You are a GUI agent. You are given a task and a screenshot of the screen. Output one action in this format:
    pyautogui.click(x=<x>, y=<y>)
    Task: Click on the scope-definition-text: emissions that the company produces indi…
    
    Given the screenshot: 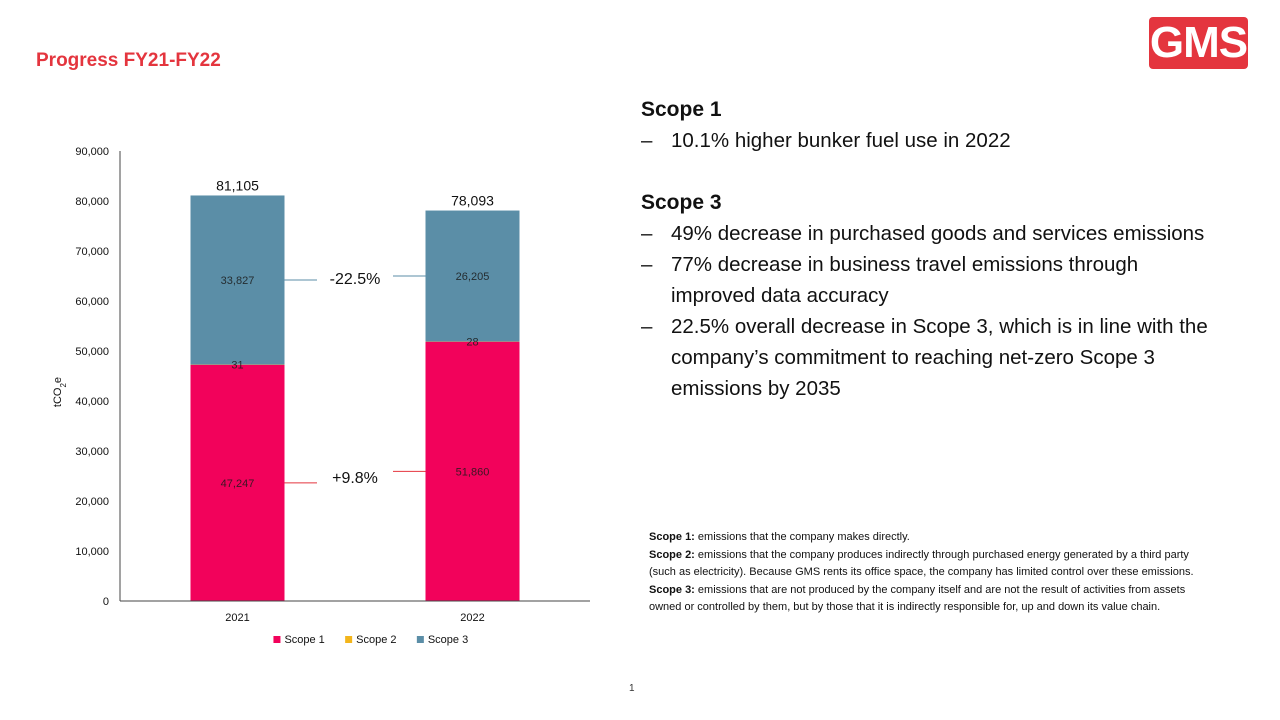 What is the action you would take?
    pyautogui.click(x=921, y=563)
    